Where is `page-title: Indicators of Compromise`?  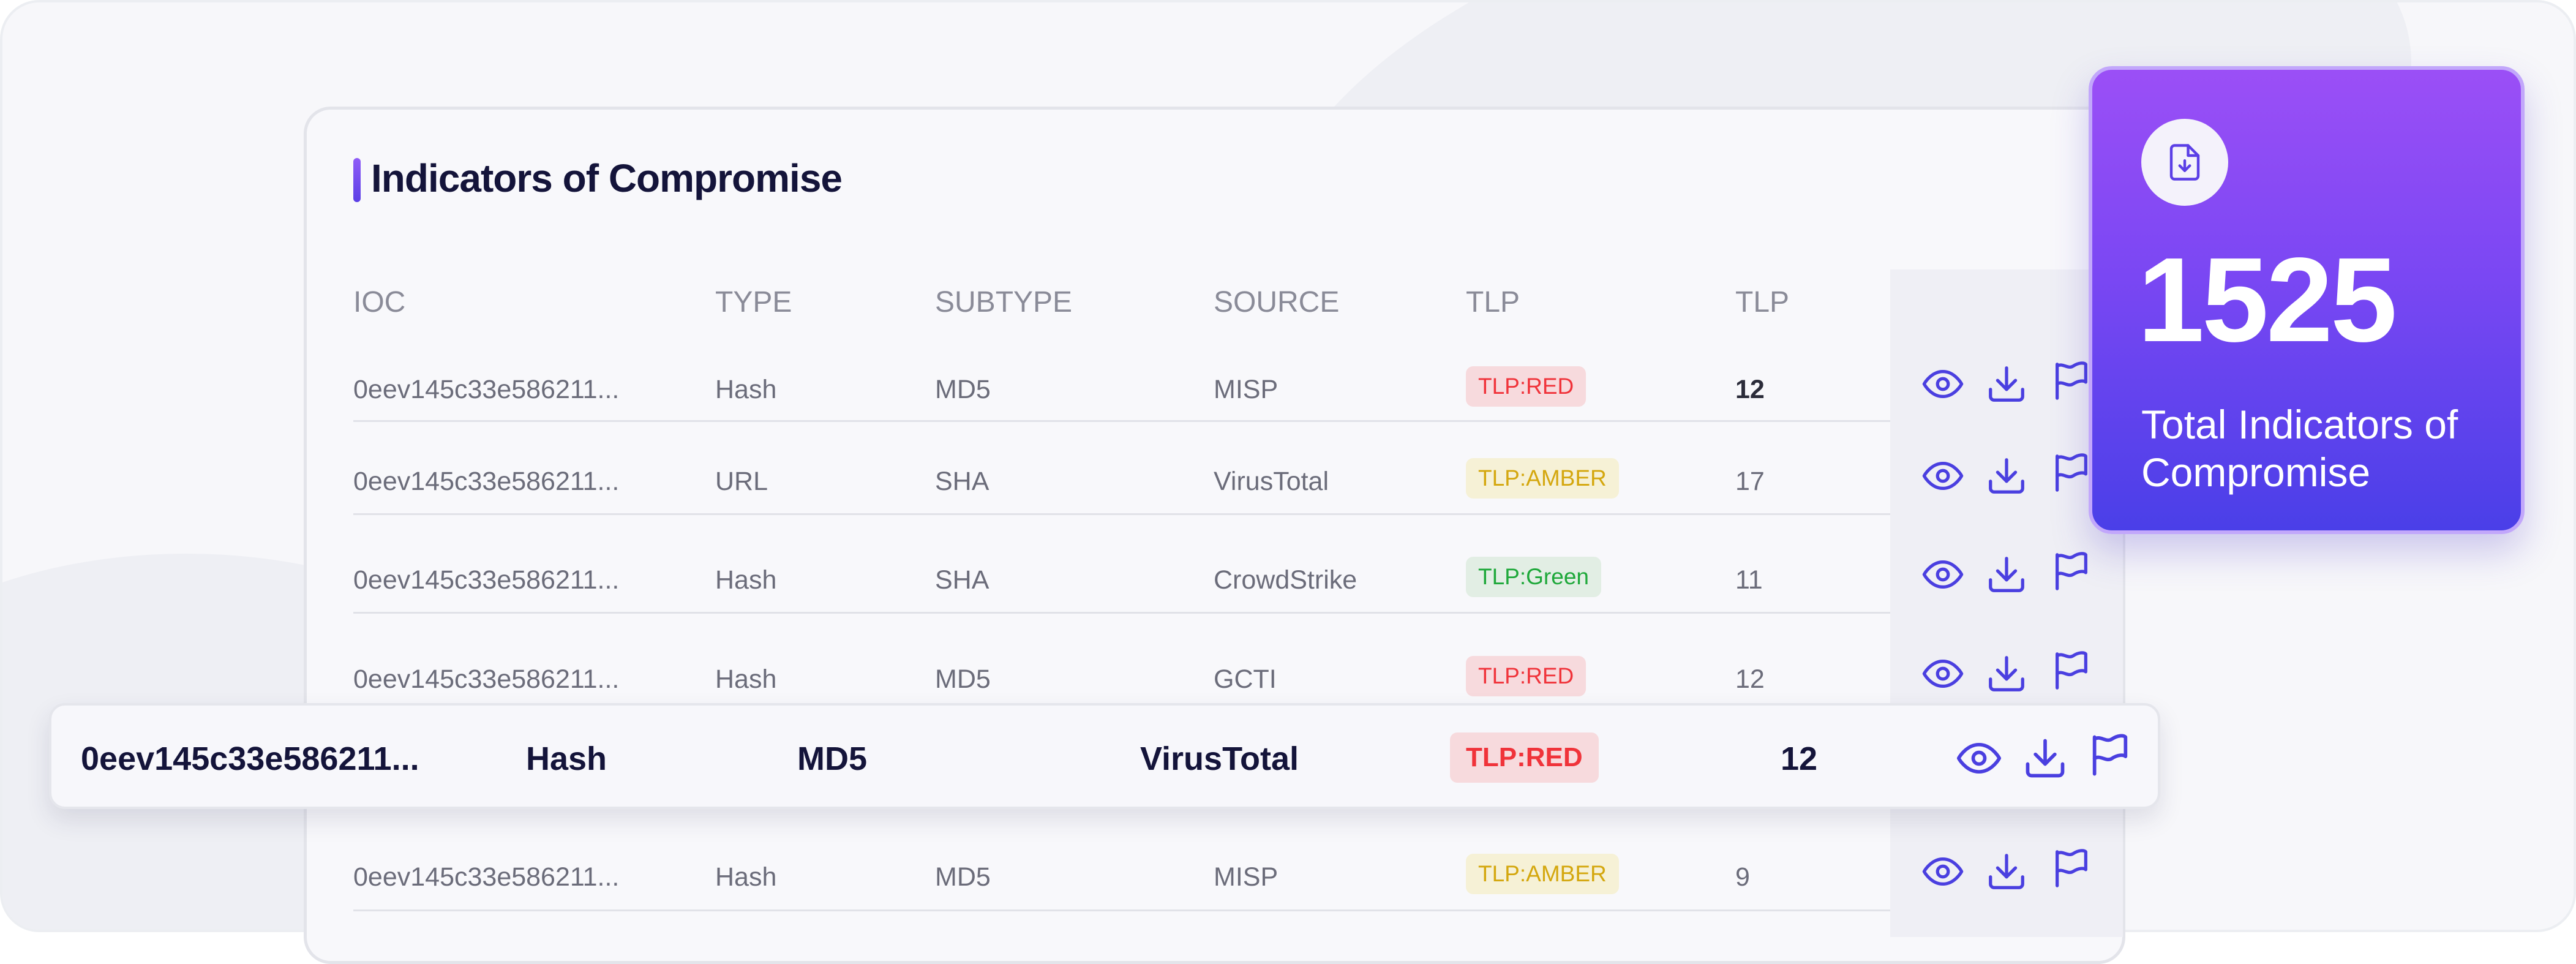
page-title: Indicators of Compromise is located at coordinates (607, 178).